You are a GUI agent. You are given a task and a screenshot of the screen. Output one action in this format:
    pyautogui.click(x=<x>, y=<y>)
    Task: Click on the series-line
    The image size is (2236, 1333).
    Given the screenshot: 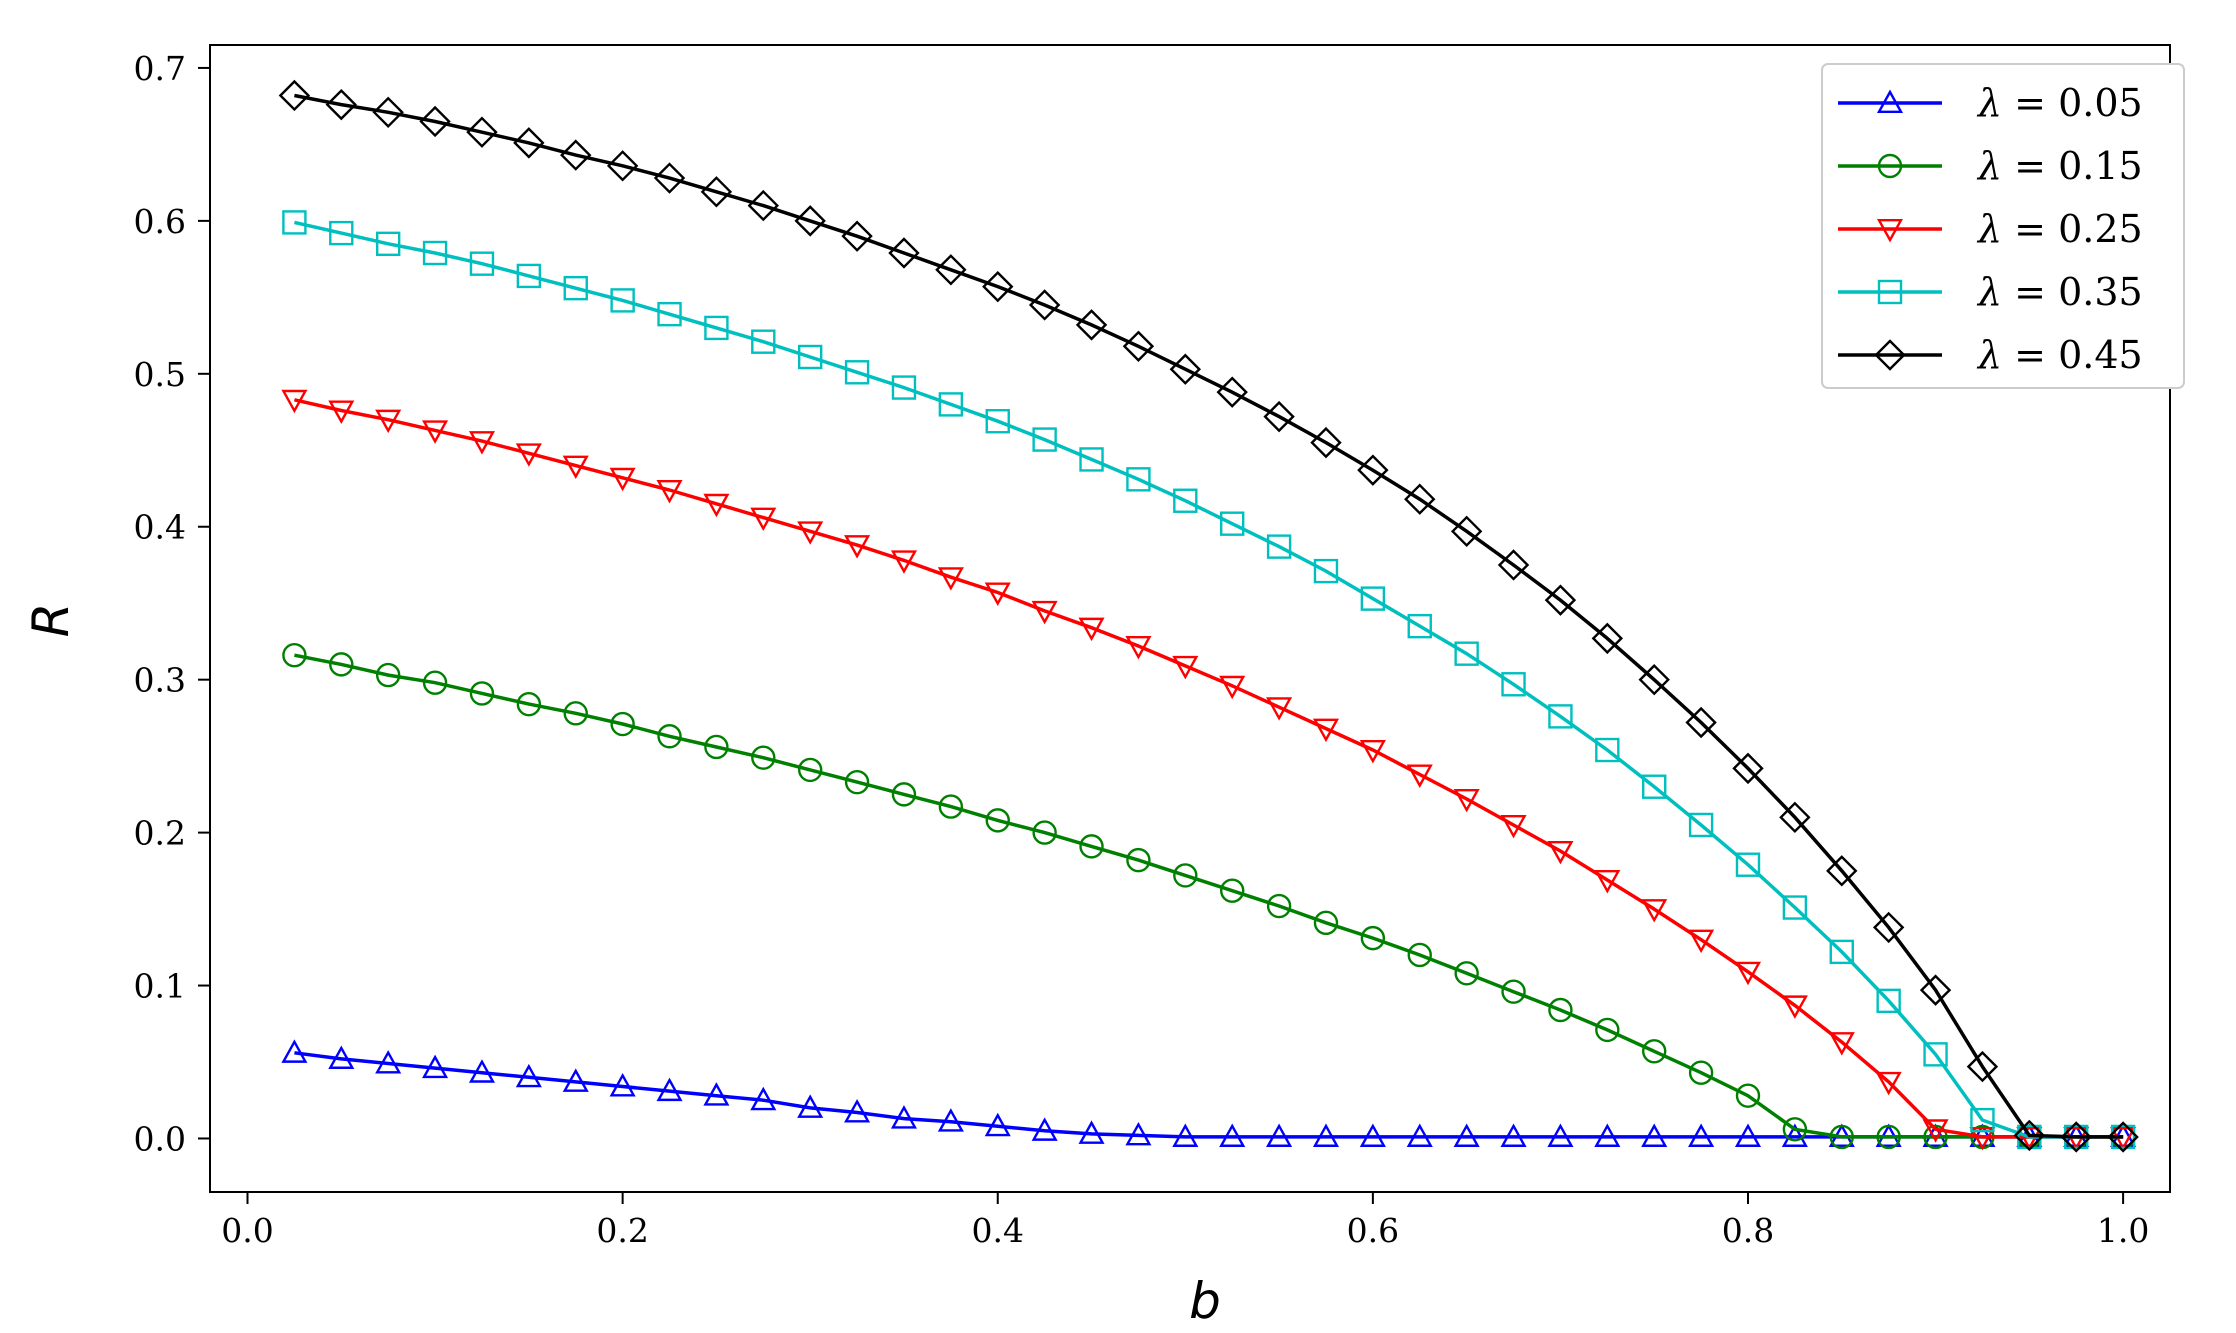 What is the action you would take?
    pyautogui.click(x=1209, y=1095)
    